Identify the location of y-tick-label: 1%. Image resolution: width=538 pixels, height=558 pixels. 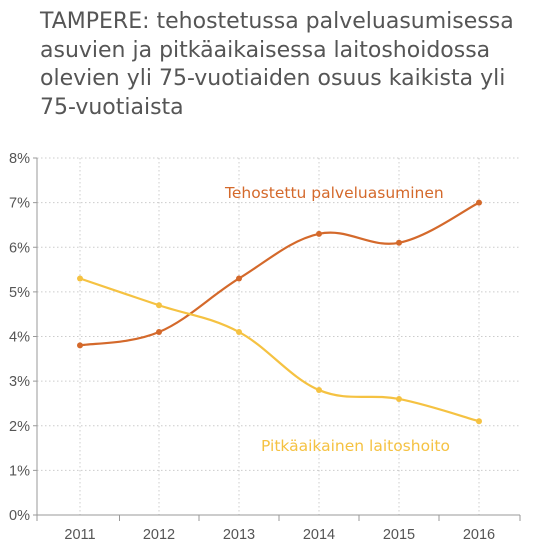
(19, 471).